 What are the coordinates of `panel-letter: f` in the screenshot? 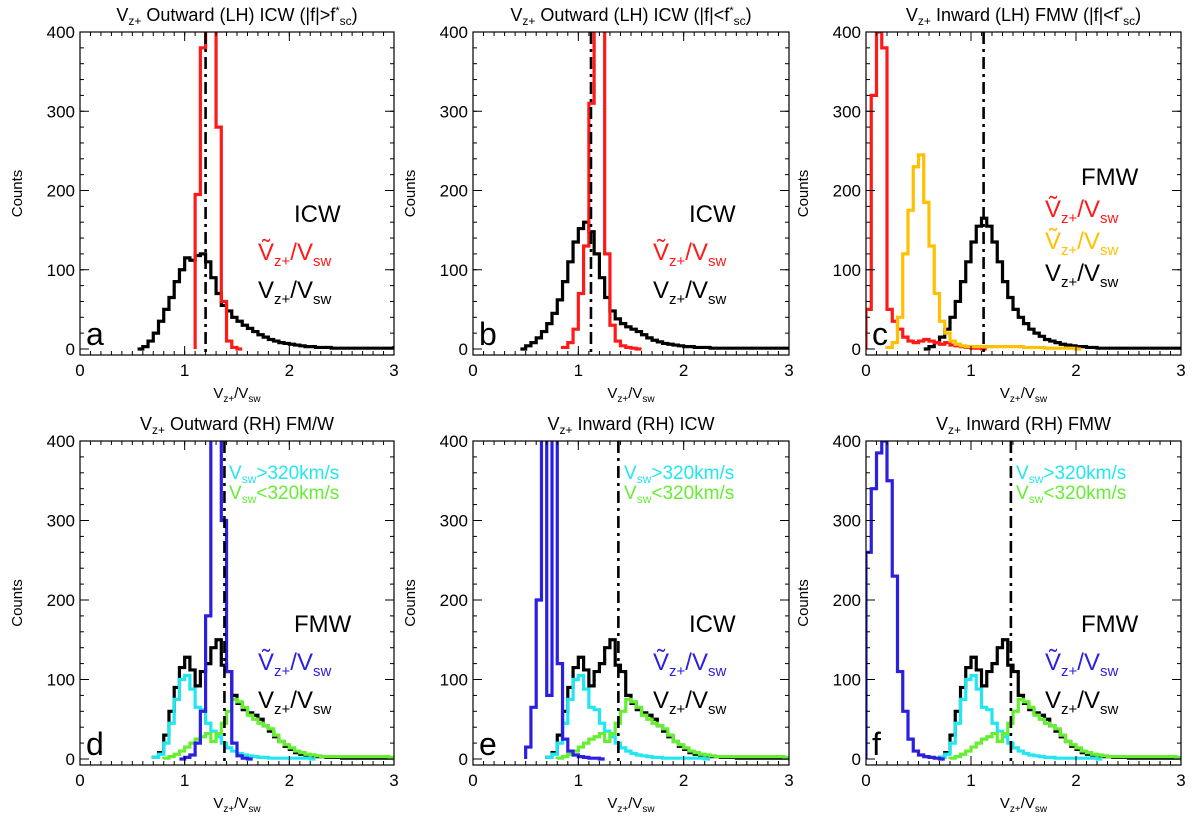 It's located at (876, 744).